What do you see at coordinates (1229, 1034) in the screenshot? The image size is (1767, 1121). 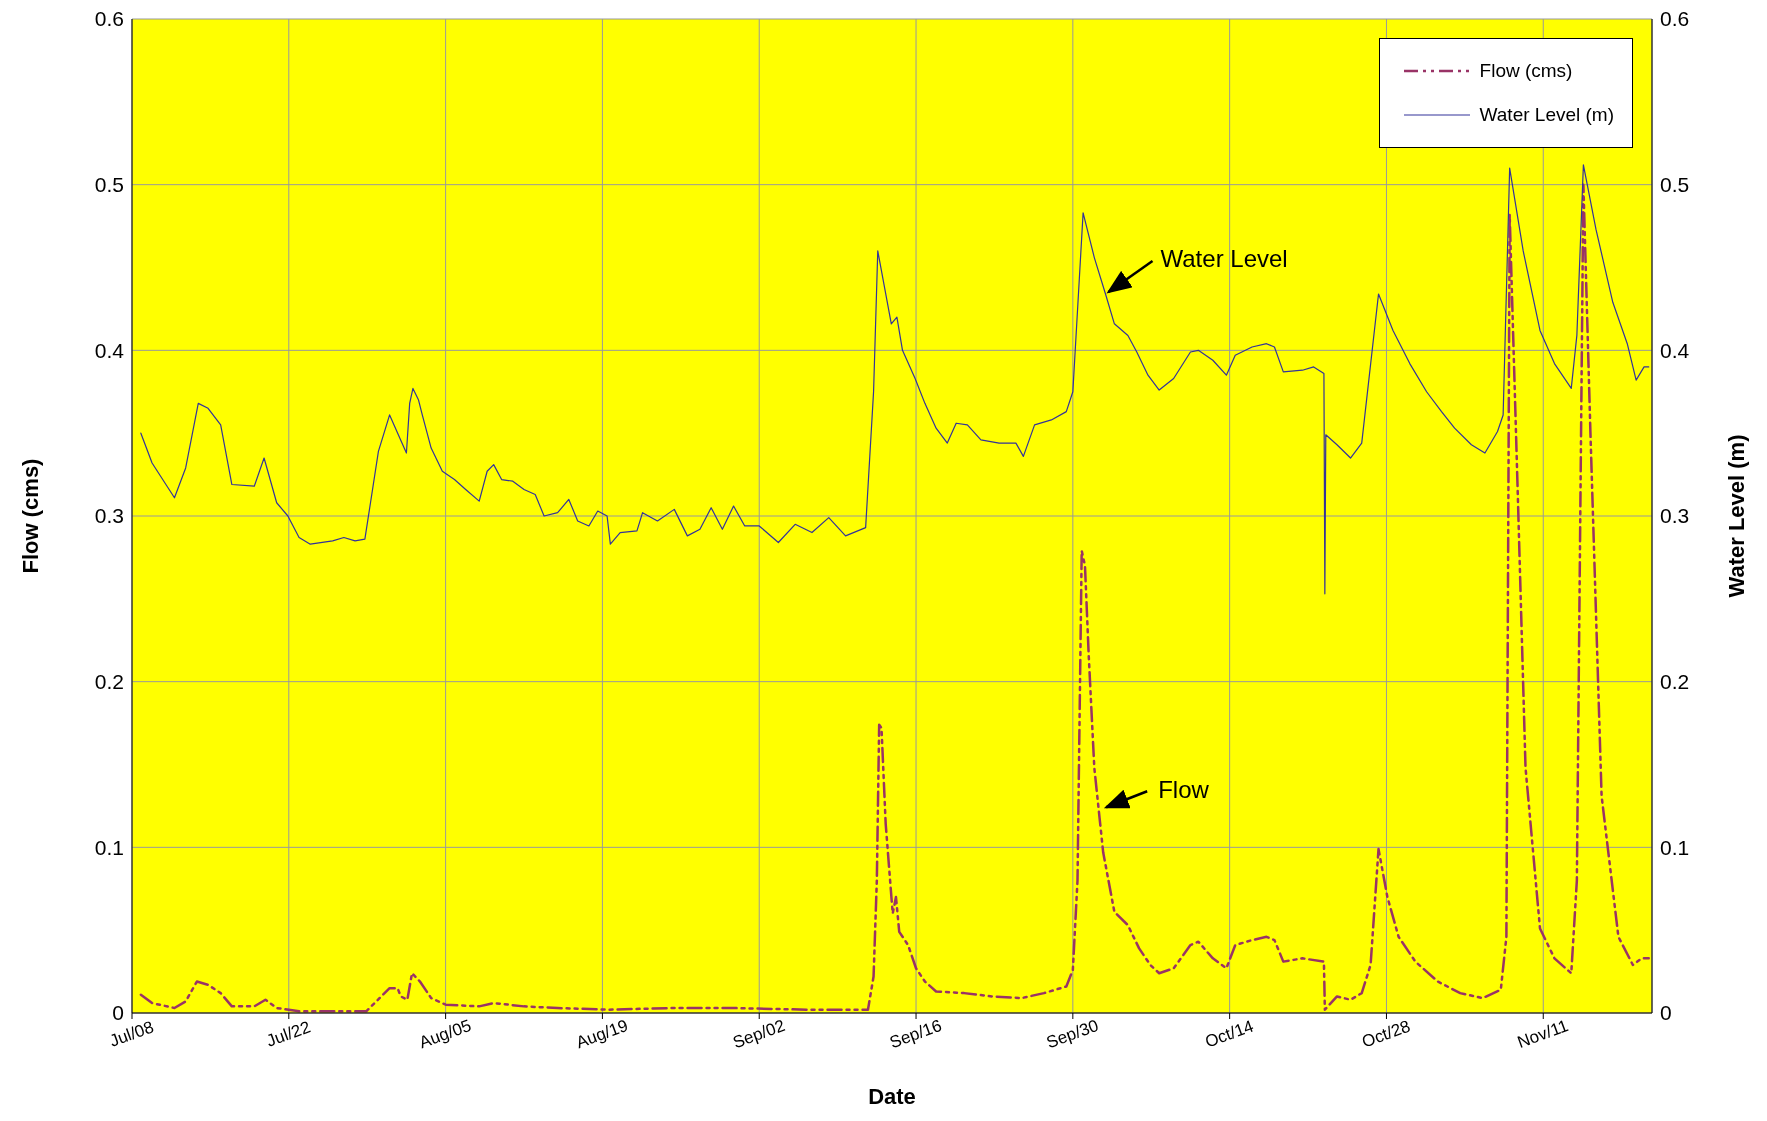 I see `x-tick-label: Oct/14` at bounding box center [1229, 1034].